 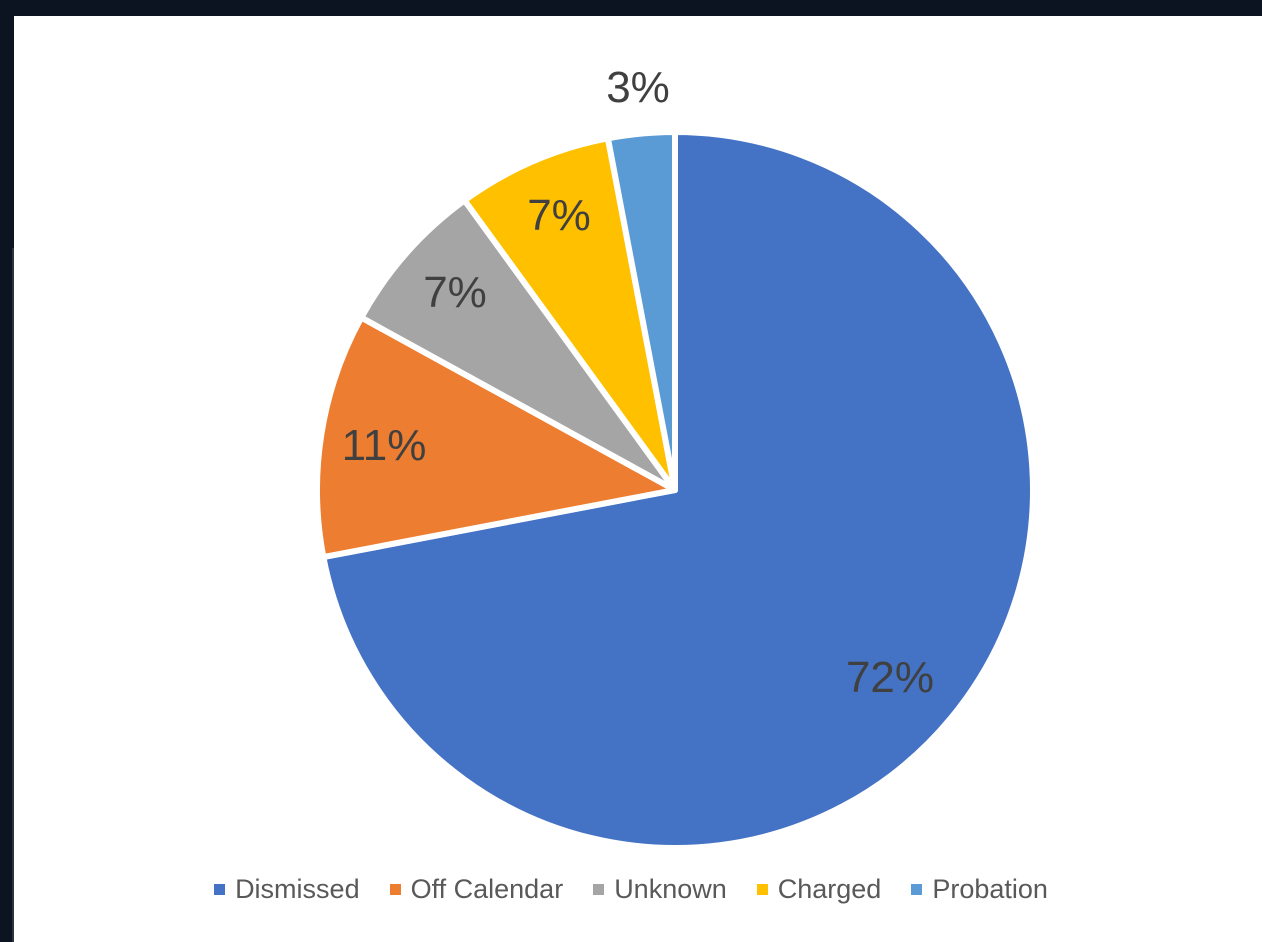 I want to click on legend-item-charged: Charged, so click(x=819, y=889).